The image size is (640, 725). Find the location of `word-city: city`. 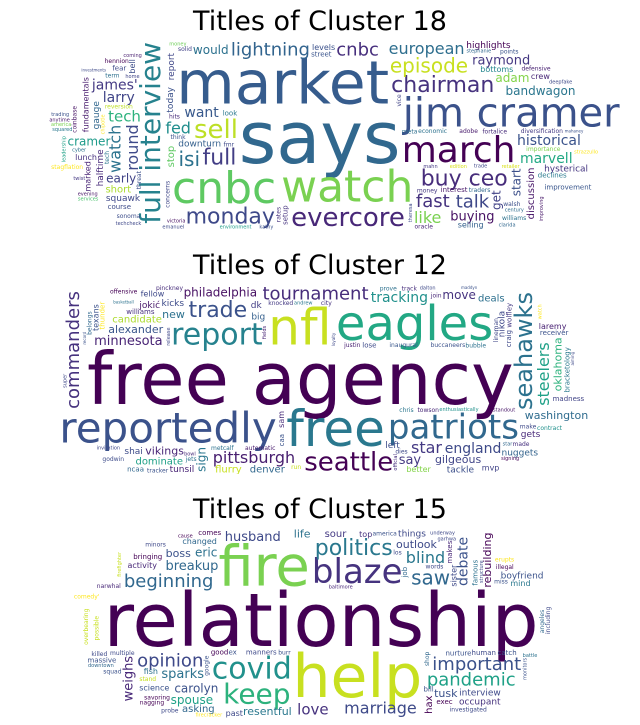

word-city: city is located at coordinates (326, 303).